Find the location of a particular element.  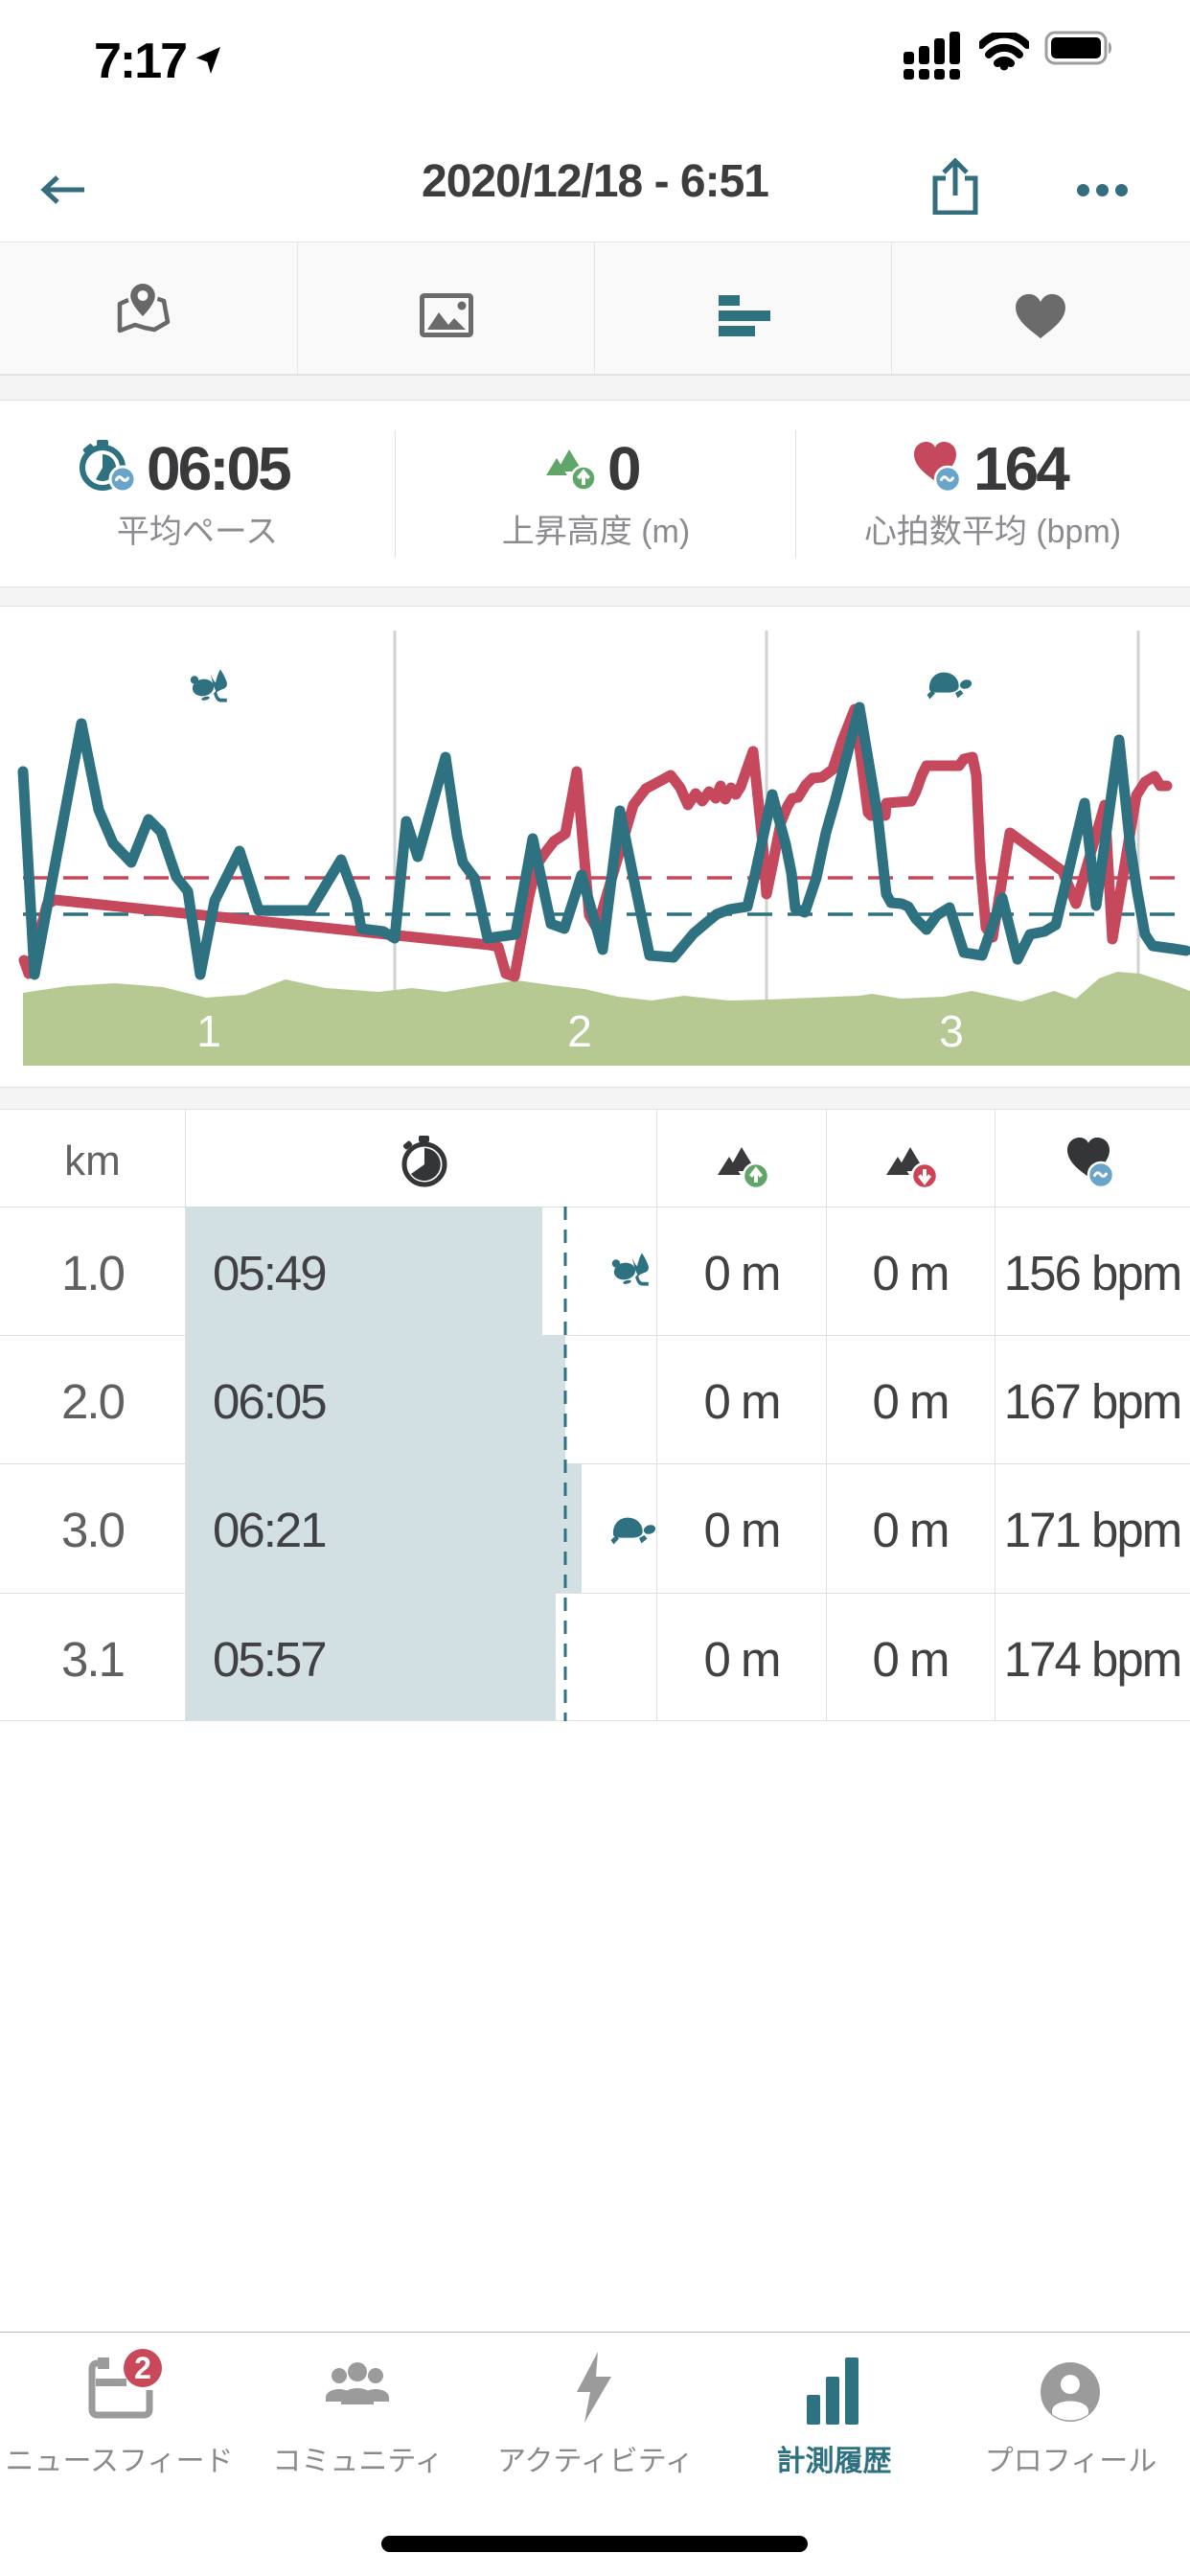

svg-text: 1 is located at coordinates (209, 1031).